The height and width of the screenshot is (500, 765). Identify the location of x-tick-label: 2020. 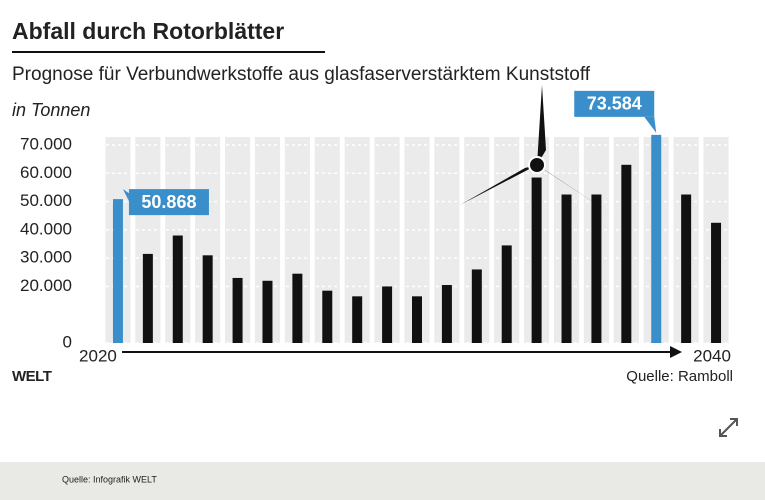
(98, 355).